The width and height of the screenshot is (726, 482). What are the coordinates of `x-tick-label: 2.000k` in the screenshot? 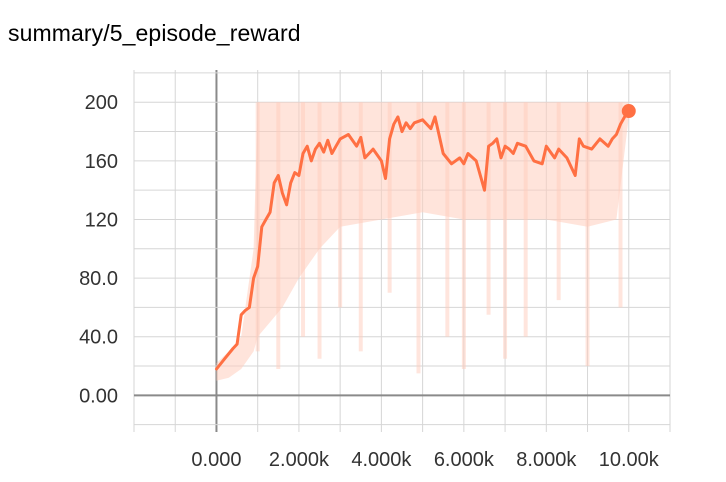 It's located at (299, 460).